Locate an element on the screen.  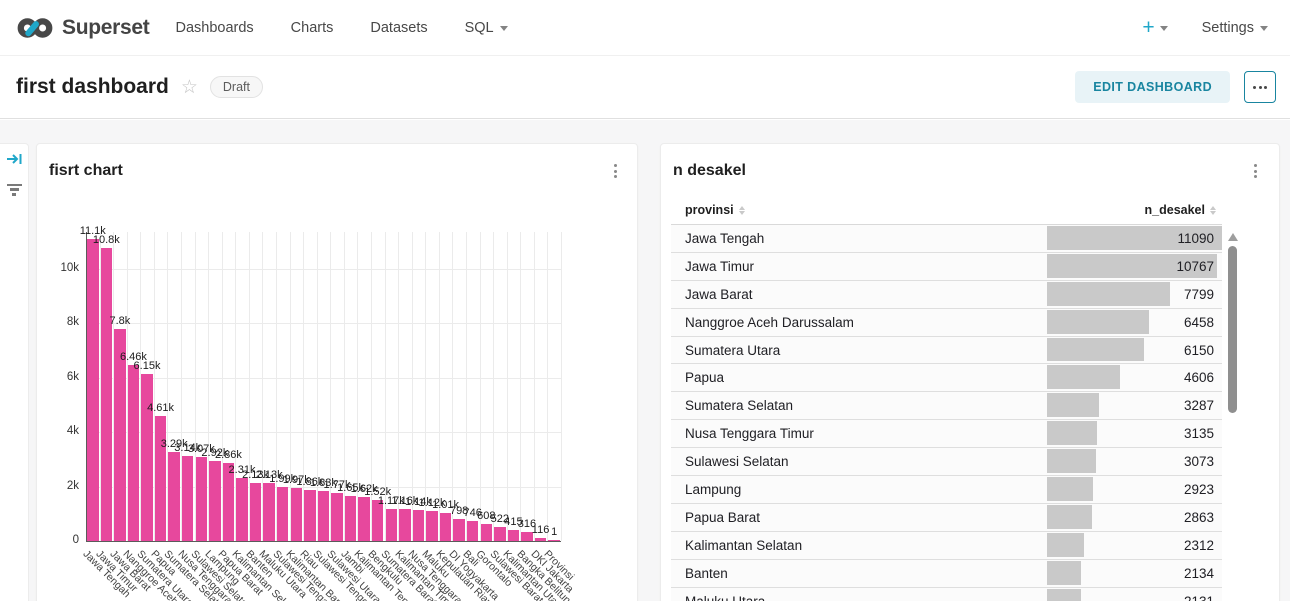
bar-Jawa Barat is located at coordinates (120, 434).